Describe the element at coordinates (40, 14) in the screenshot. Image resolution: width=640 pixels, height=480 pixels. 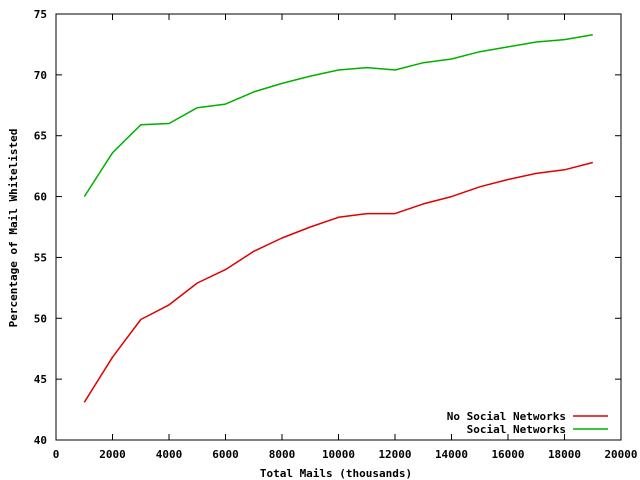
I see `y-tick-label: 75` at that location.